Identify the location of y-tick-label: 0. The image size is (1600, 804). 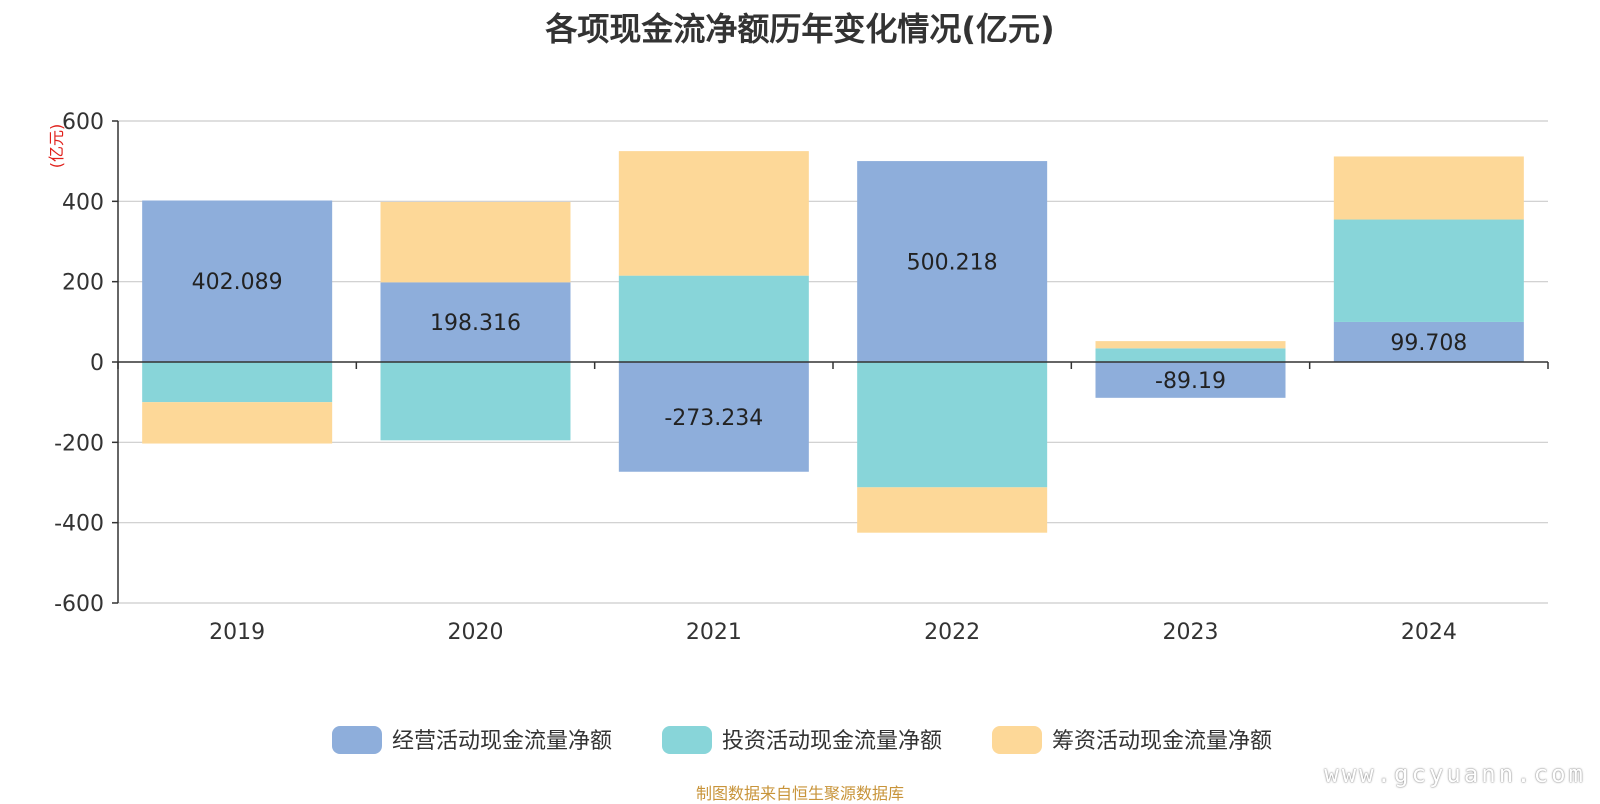
(97, 363).